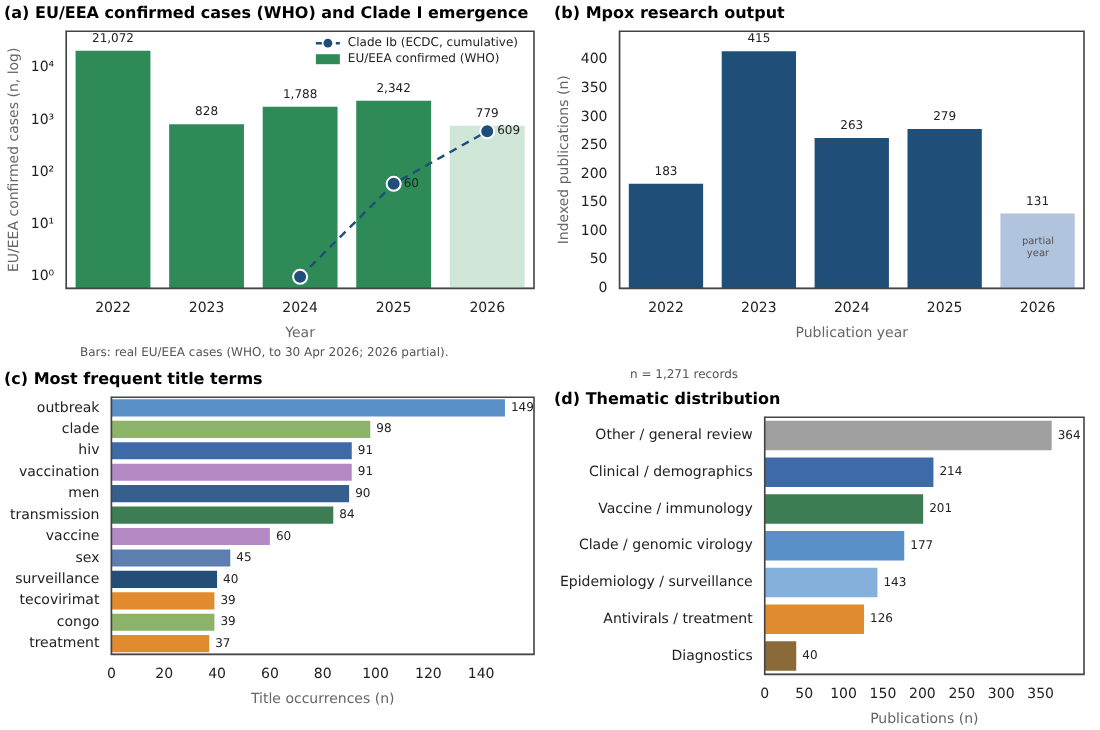 The height and width of the screenshot is (730, 1100). Describe the element at coordinates (670, 12) in the screenshot. I see `chart-title: (b) Mpox research output` at that location.